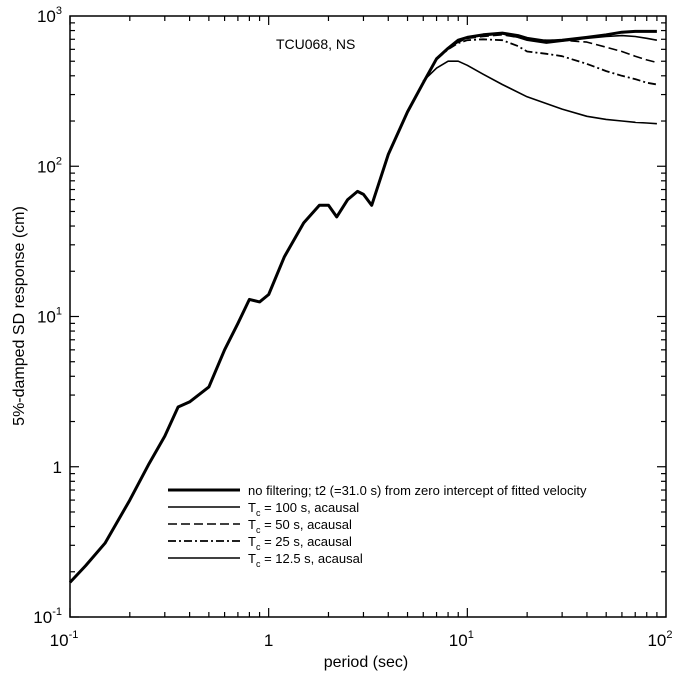 This screenshot has height=678, width=684. I want to click on y-tick-label: 10³, so click(49, 15).